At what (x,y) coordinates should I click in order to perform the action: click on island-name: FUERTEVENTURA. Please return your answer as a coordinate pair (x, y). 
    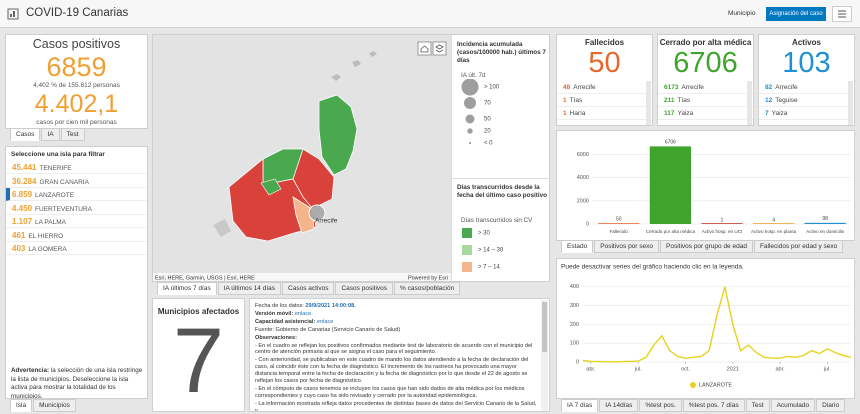
    Looking at the image, I should click on (63, 209).